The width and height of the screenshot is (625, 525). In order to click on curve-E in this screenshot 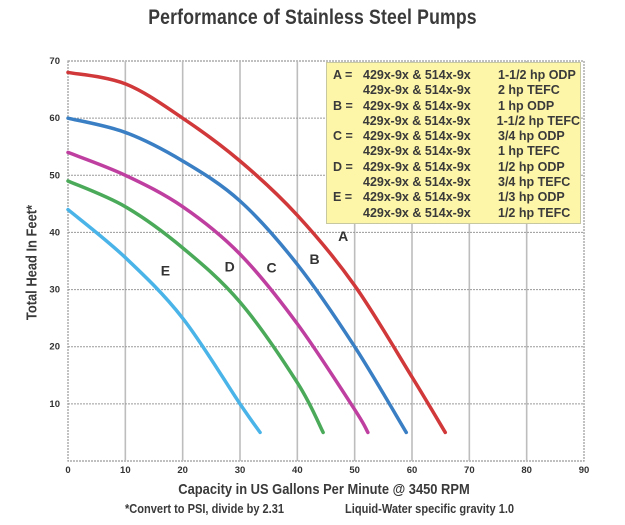, I will do `click(164, 321)`.